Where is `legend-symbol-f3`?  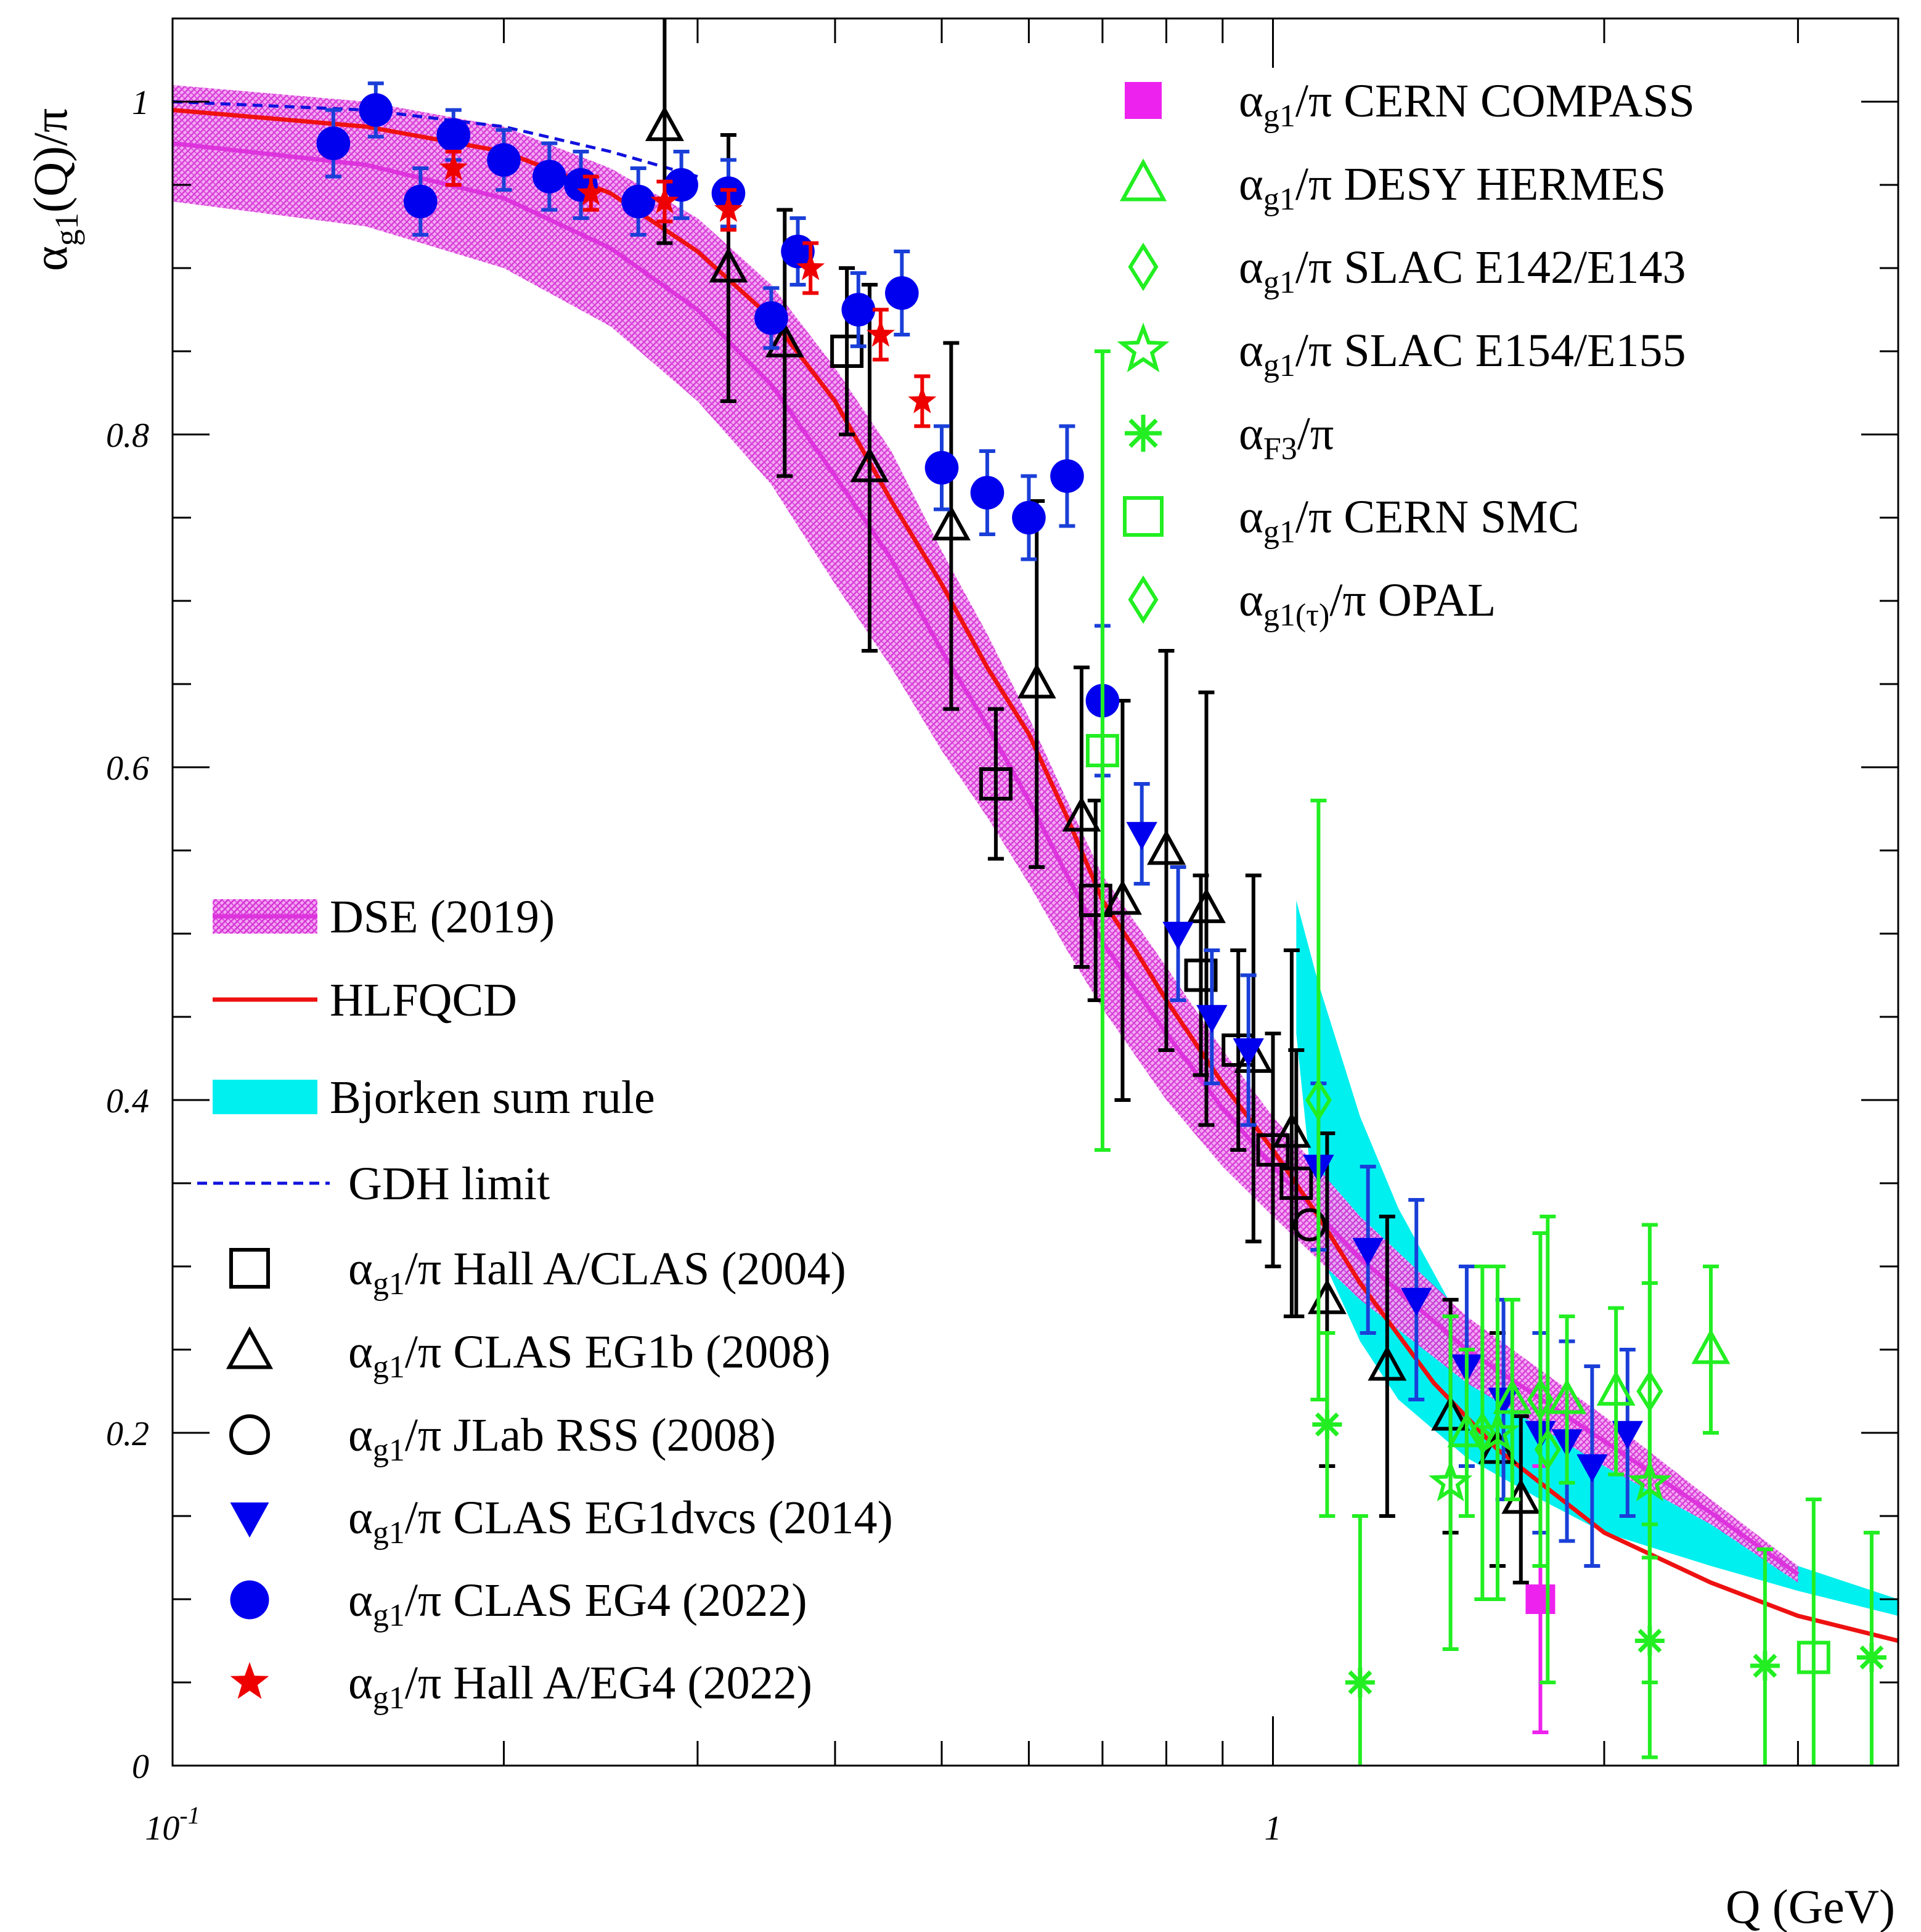
legend-symbol-f3 is located at coordinates (1143, 433).